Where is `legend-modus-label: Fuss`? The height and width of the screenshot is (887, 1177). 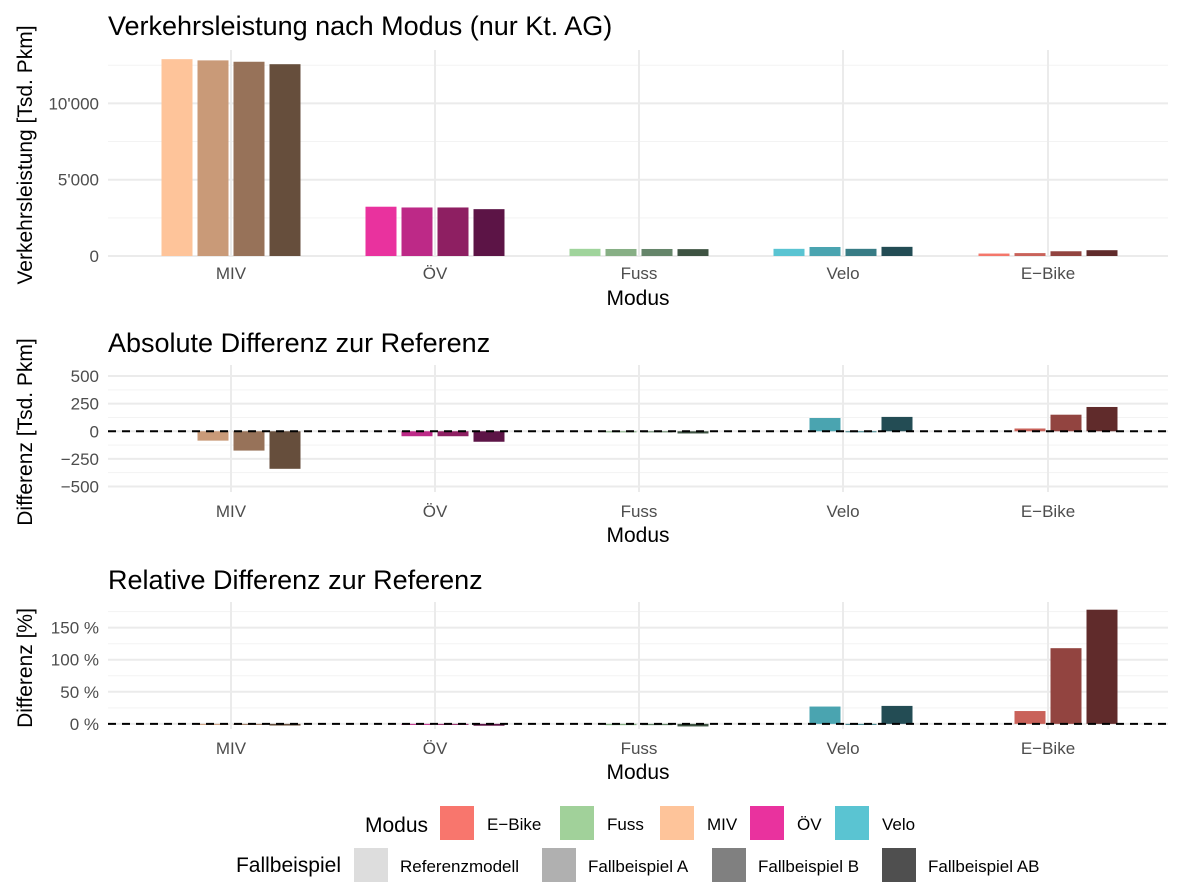 legend-modus-label: Fuss is located at coordinates (625, 824).